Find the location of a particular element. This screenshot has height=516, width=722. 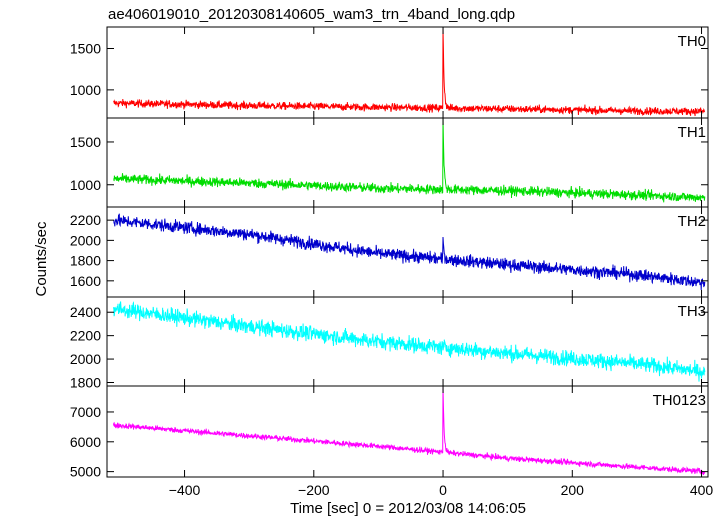

x-tick-label: 400 is located at coordinates (702, 490).